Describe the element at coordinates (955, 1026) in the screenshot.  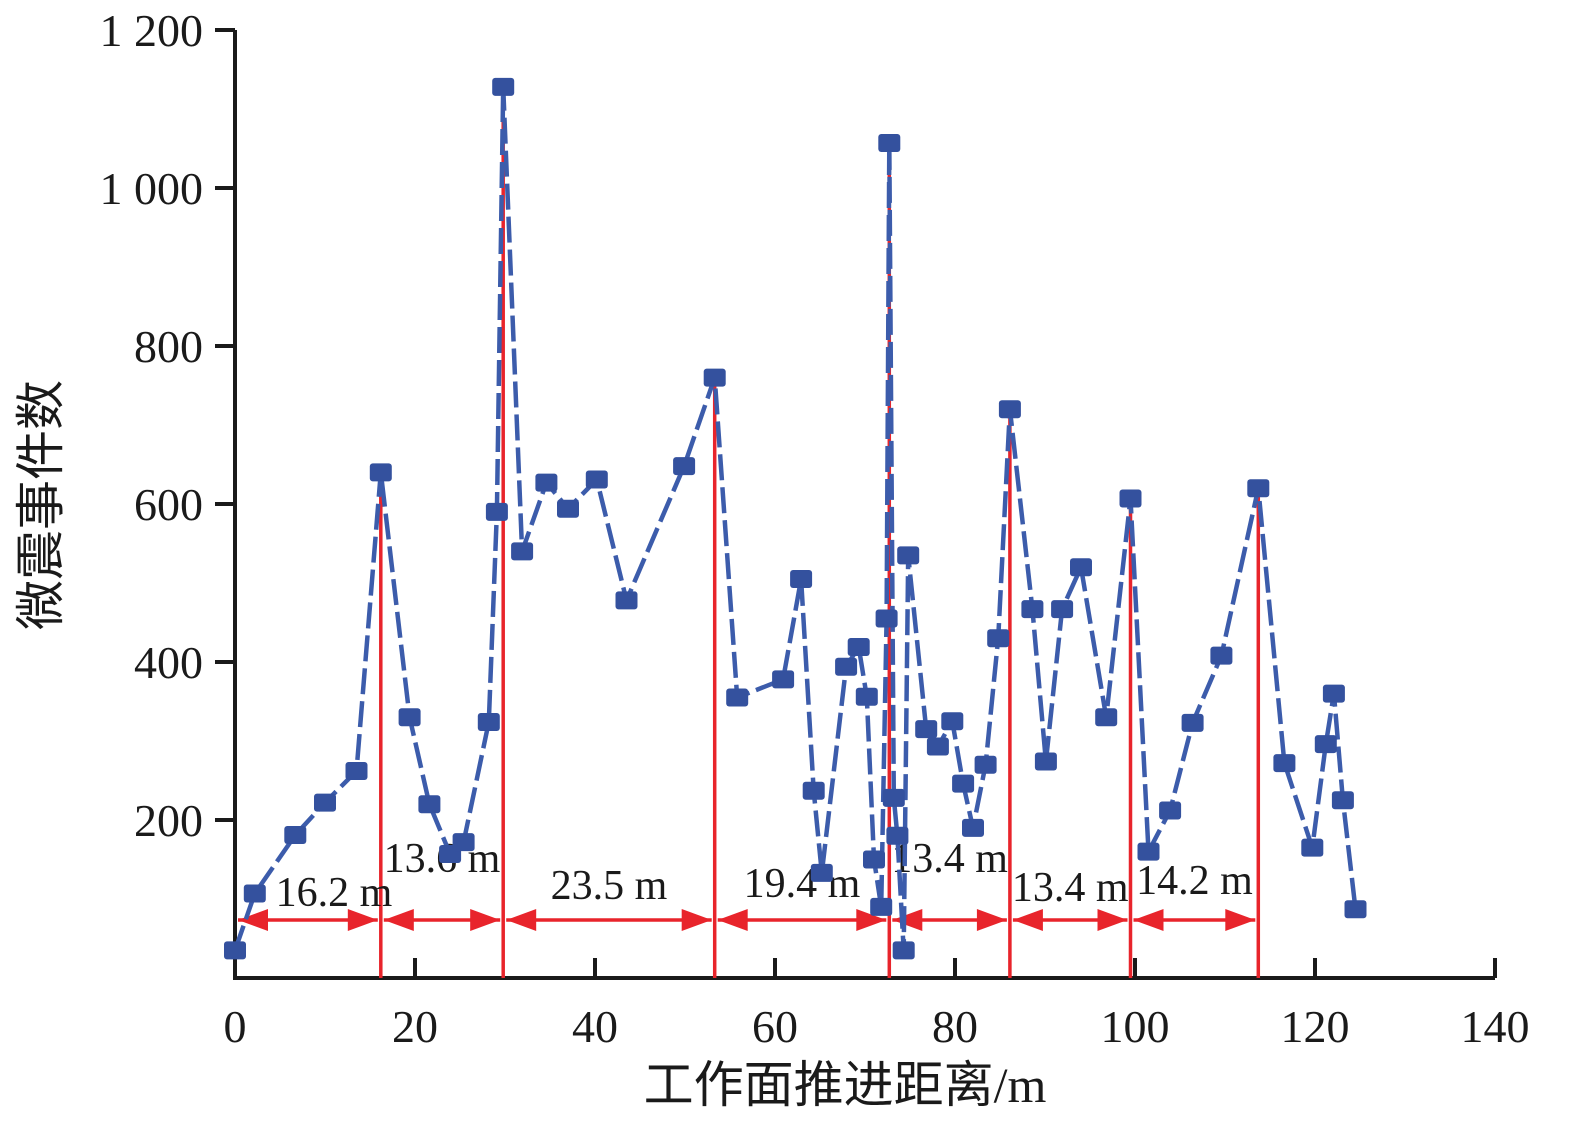
I see `x-tick-label: 80` at that location.